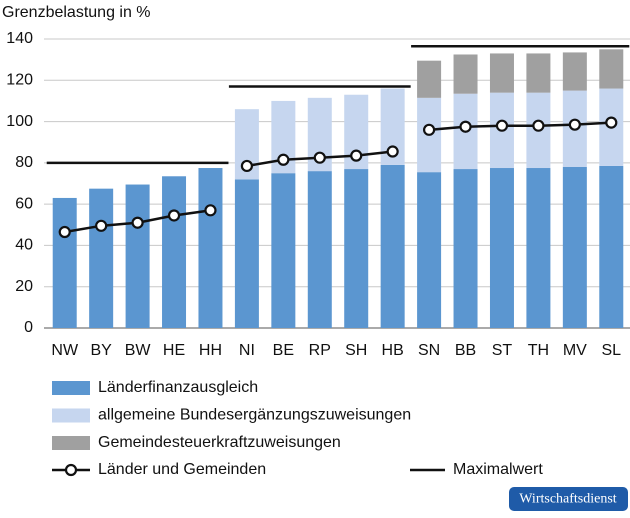 The image size is (630, 518). What do you see at coordinates (19, 38) in the screenshot?
I see `y-tick-label: 140` at bounding box center [19, 38].